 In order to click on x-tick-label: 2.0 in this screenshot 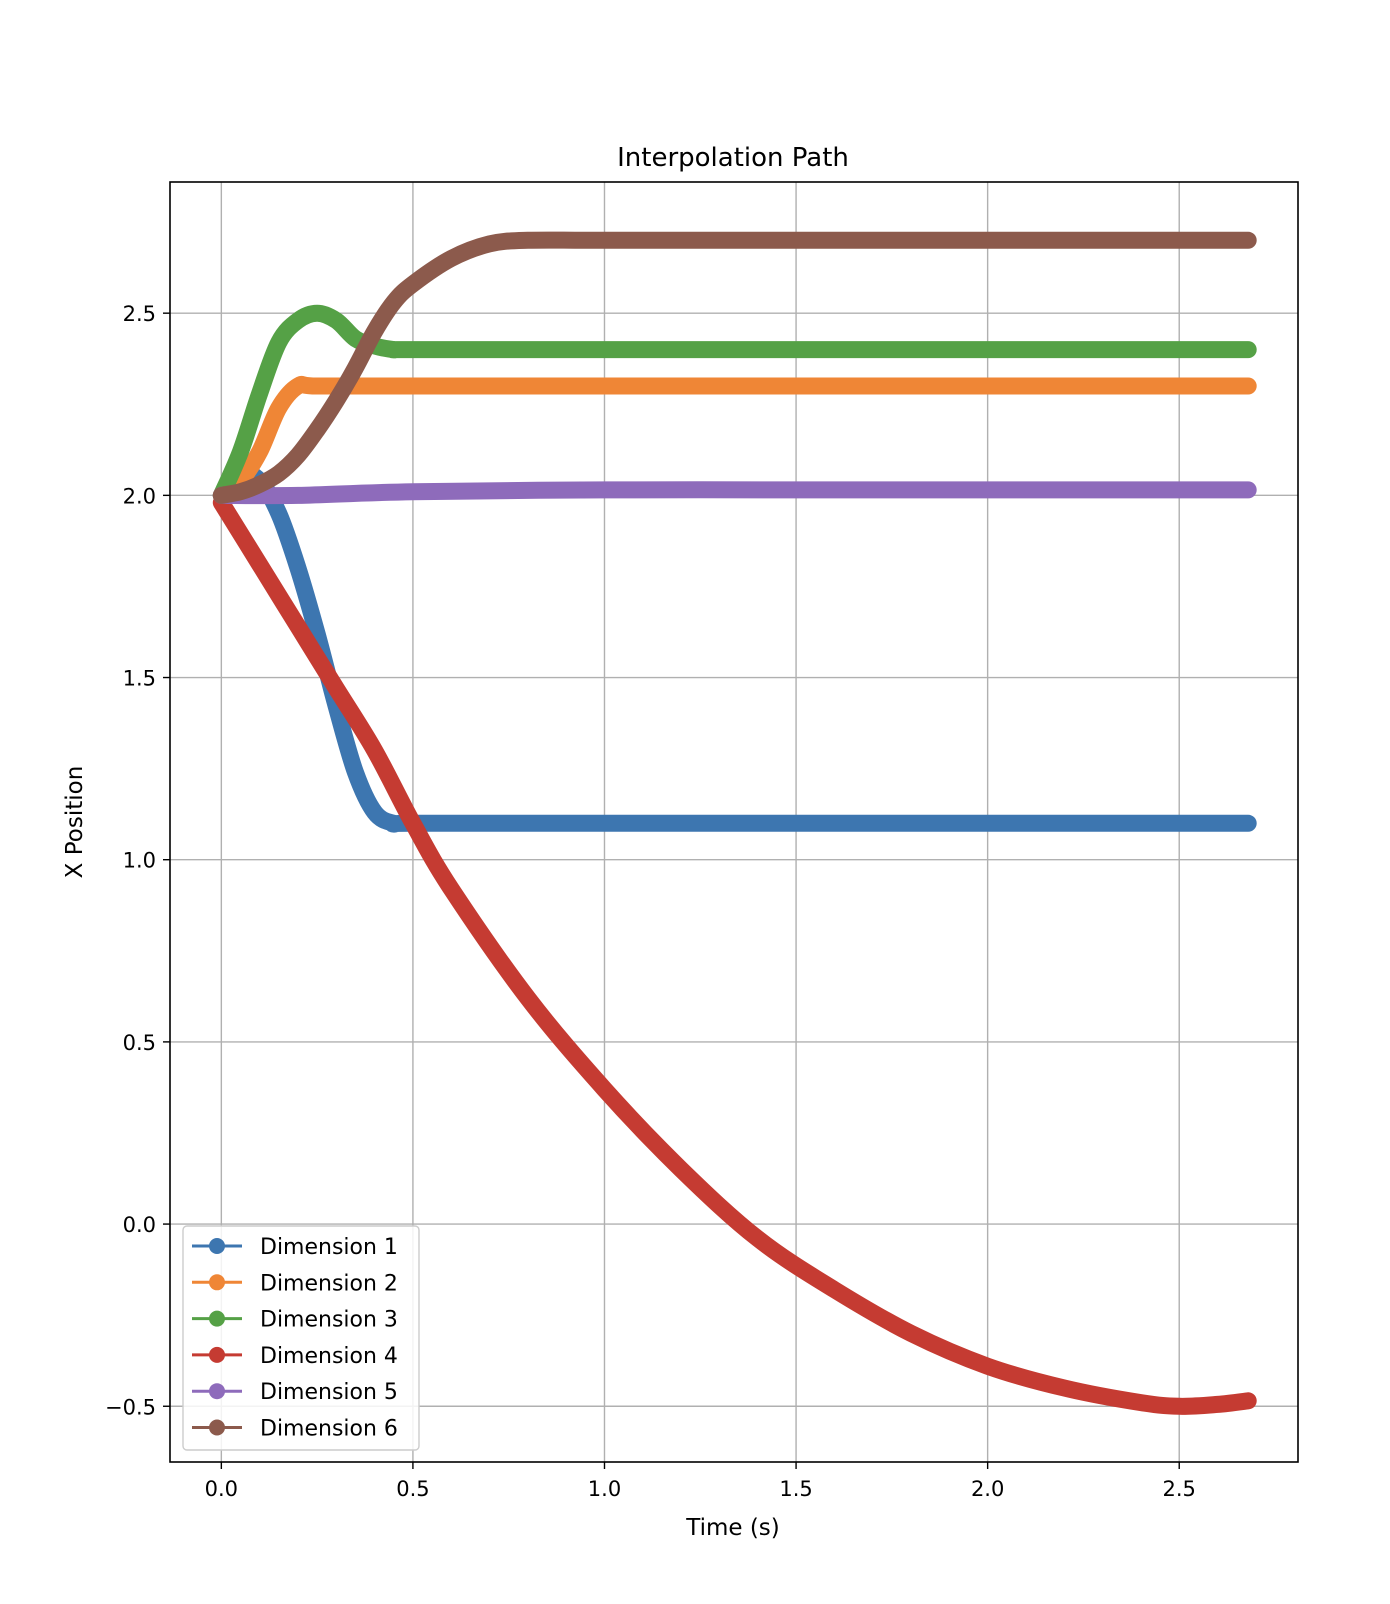, I will do `click(987, 1489)`.